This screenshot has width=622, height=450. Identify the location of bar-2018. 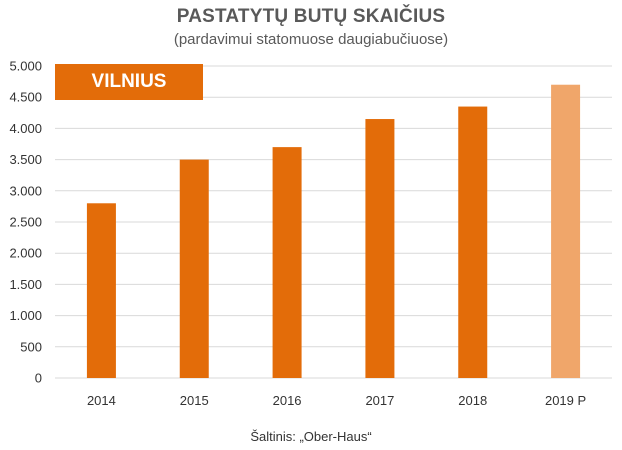
(473, 242).